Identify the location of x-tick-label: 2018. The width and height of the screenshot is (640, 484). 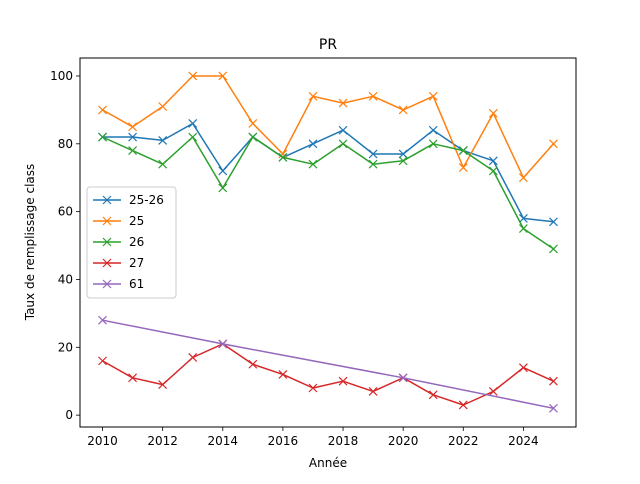
(343, 441).